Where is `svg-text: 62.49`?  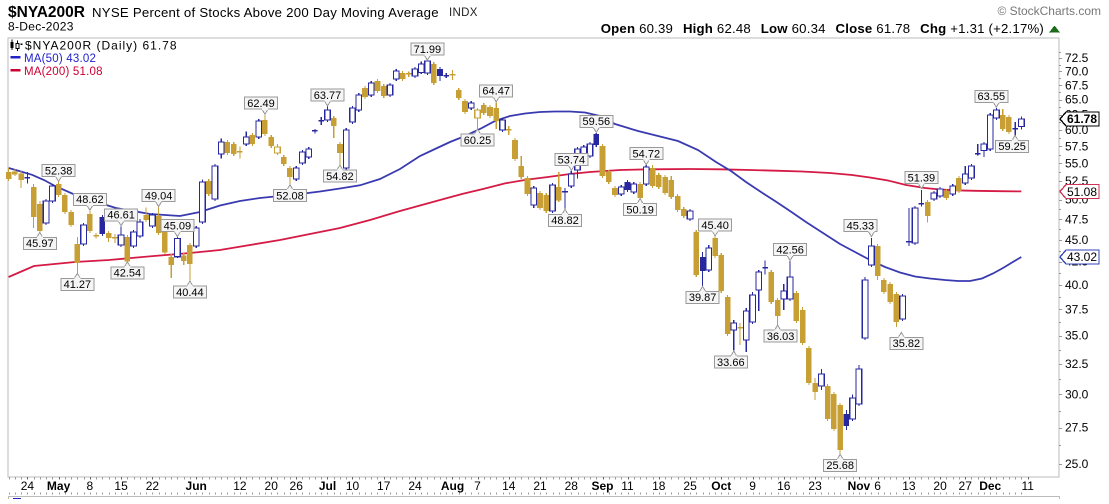 svg-text: 62.49 is located at coordinates (261, 104).